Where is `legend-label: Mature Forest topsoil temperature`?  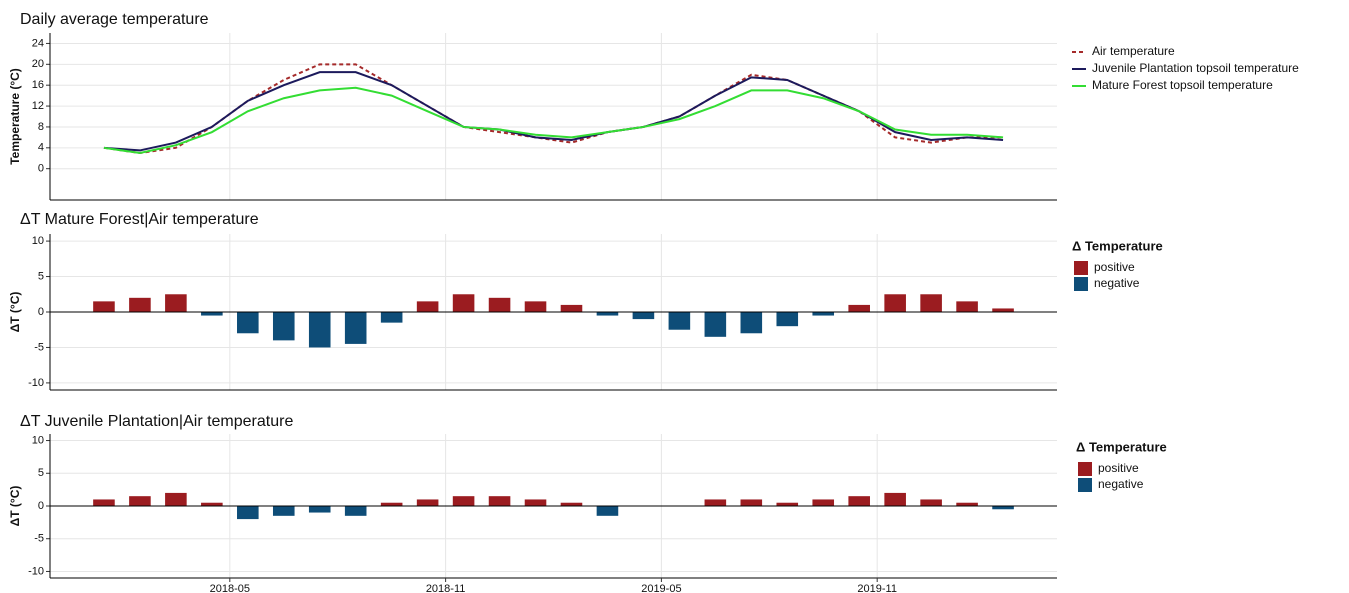 legend-label: Mature Forest topsoil temperature is located at coordinates (1182, 85).